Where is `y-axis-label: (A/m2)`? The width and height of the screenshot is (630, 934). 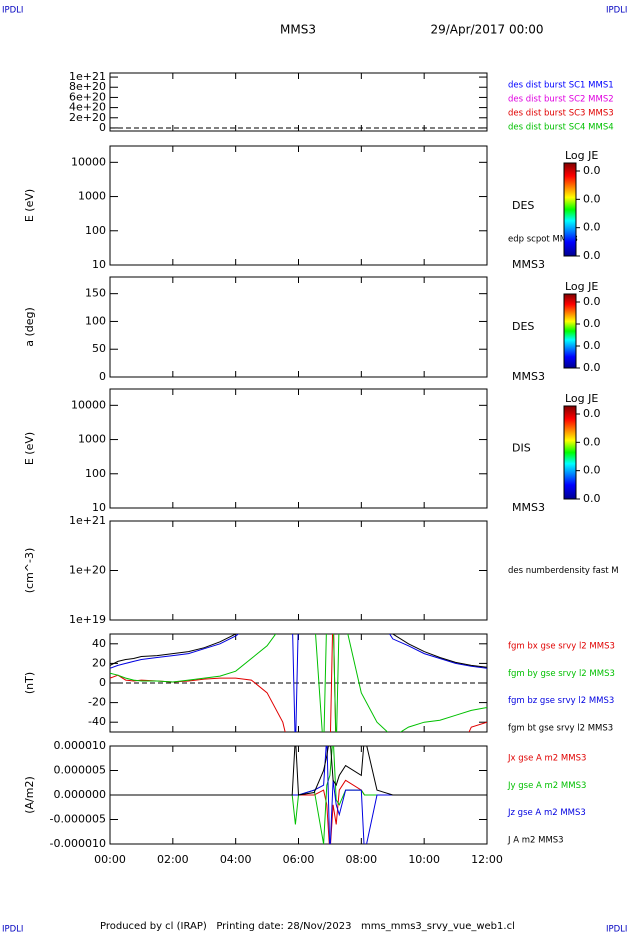
y-axis-label: (A/m2) is located at coordinates (29, 795).